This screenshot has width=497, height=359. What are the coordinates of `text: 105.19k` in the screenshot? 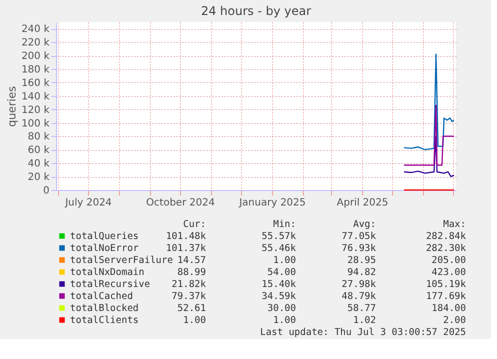 It's located at (446, 284).